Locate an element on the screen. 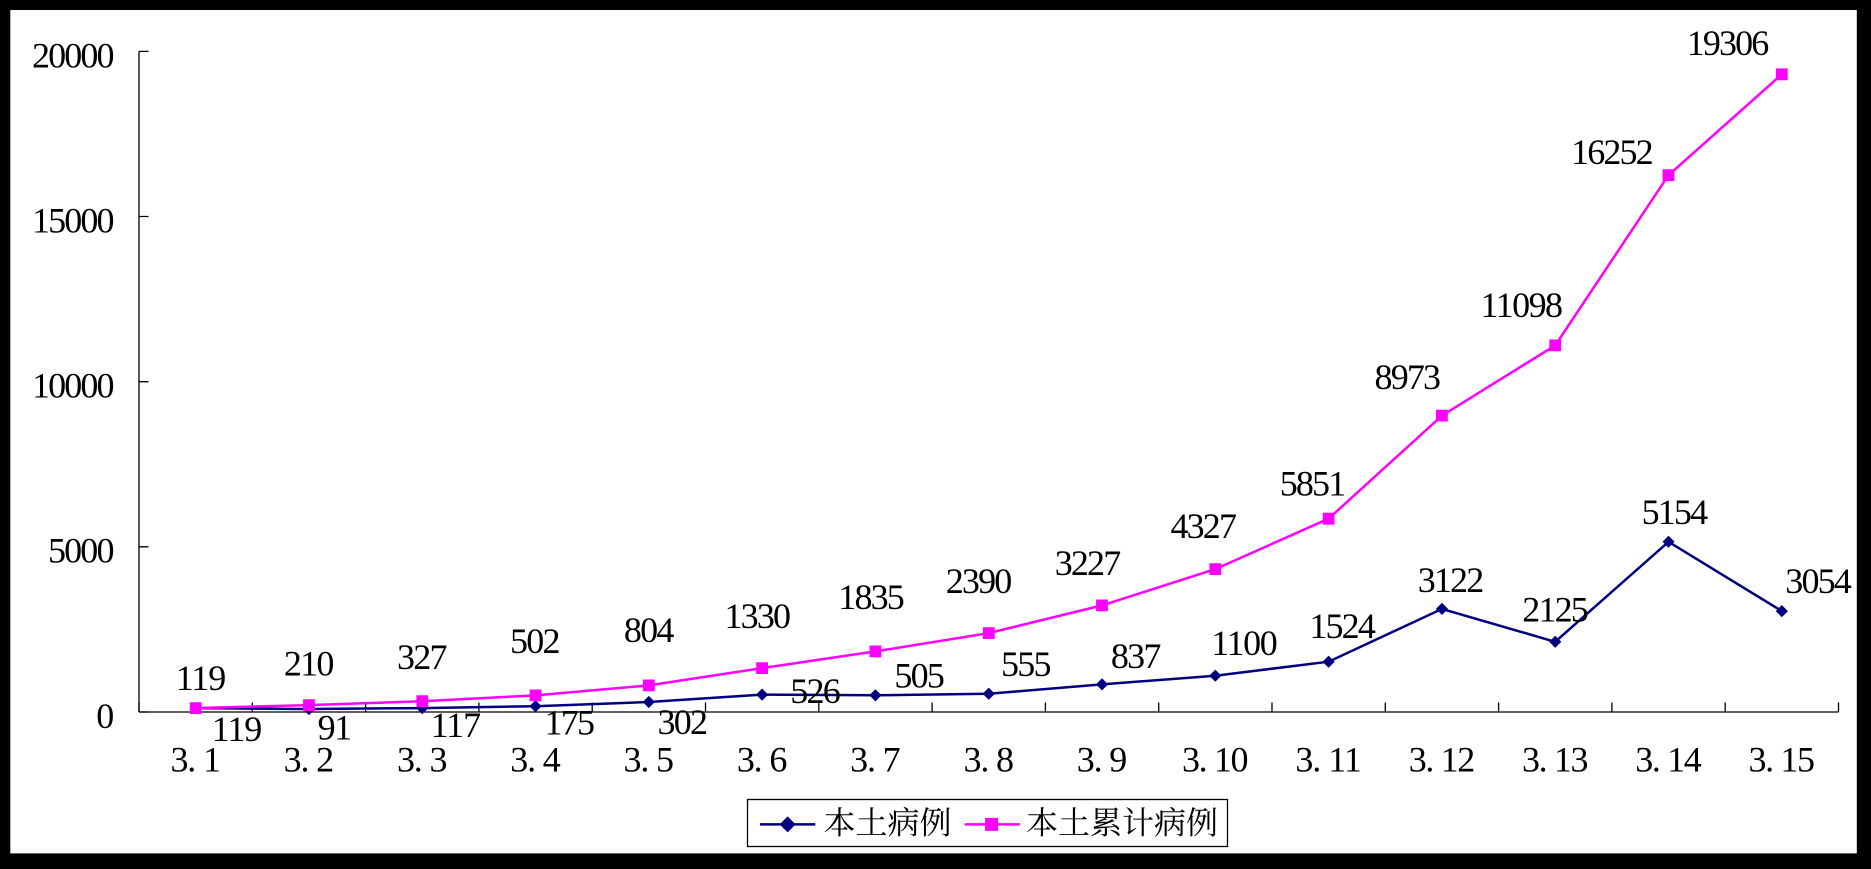  svg-text: 3. 15 is located at coordinates (1782, 760).